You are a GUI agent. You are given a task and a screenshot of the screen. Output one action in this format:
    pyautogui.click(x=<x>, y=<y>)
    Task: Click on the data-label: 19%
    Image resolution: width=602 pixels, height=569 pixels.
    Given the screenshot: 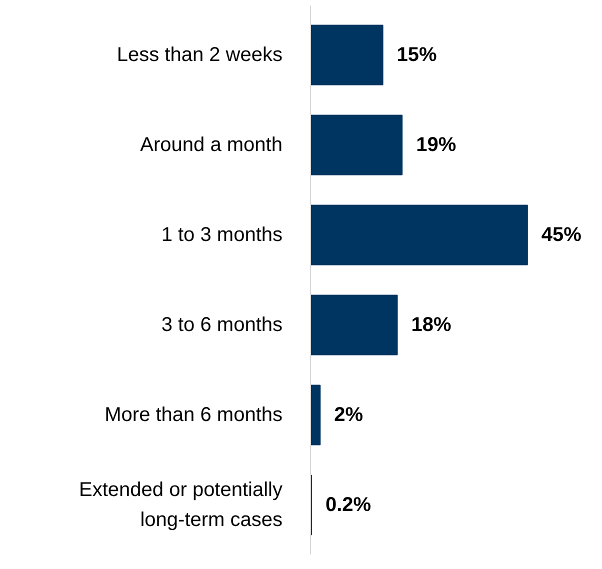 What is the action you would take?
    pyautogui.click(x=436, y=145)
    